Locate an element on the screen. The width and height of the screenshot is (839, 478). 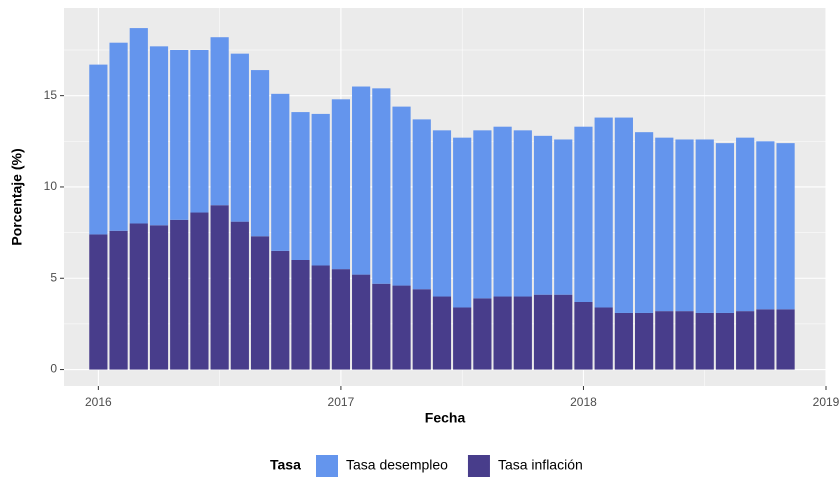
x-tick-label: 2018 is located at coordinates (583, 402).